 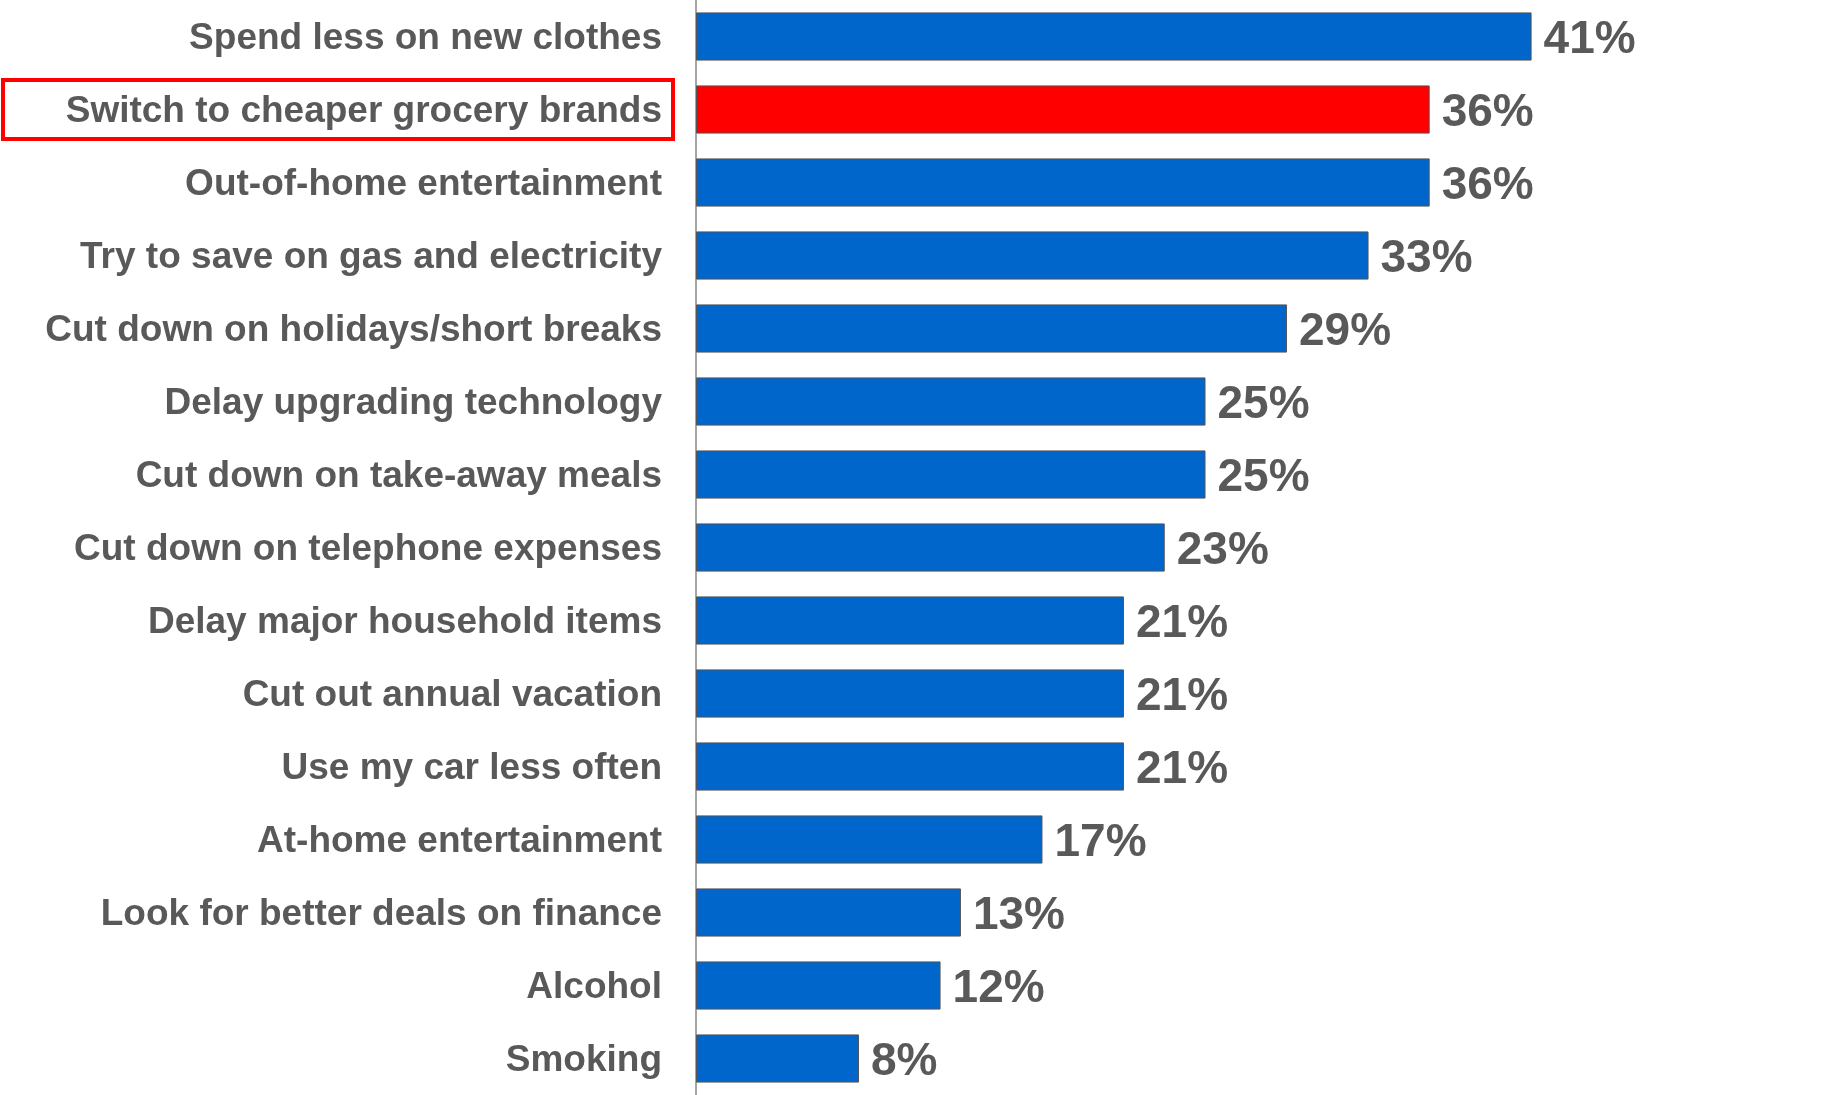 I want to click on y-tick-label: Out-of-home entertainment, so click(x=423, y=182).